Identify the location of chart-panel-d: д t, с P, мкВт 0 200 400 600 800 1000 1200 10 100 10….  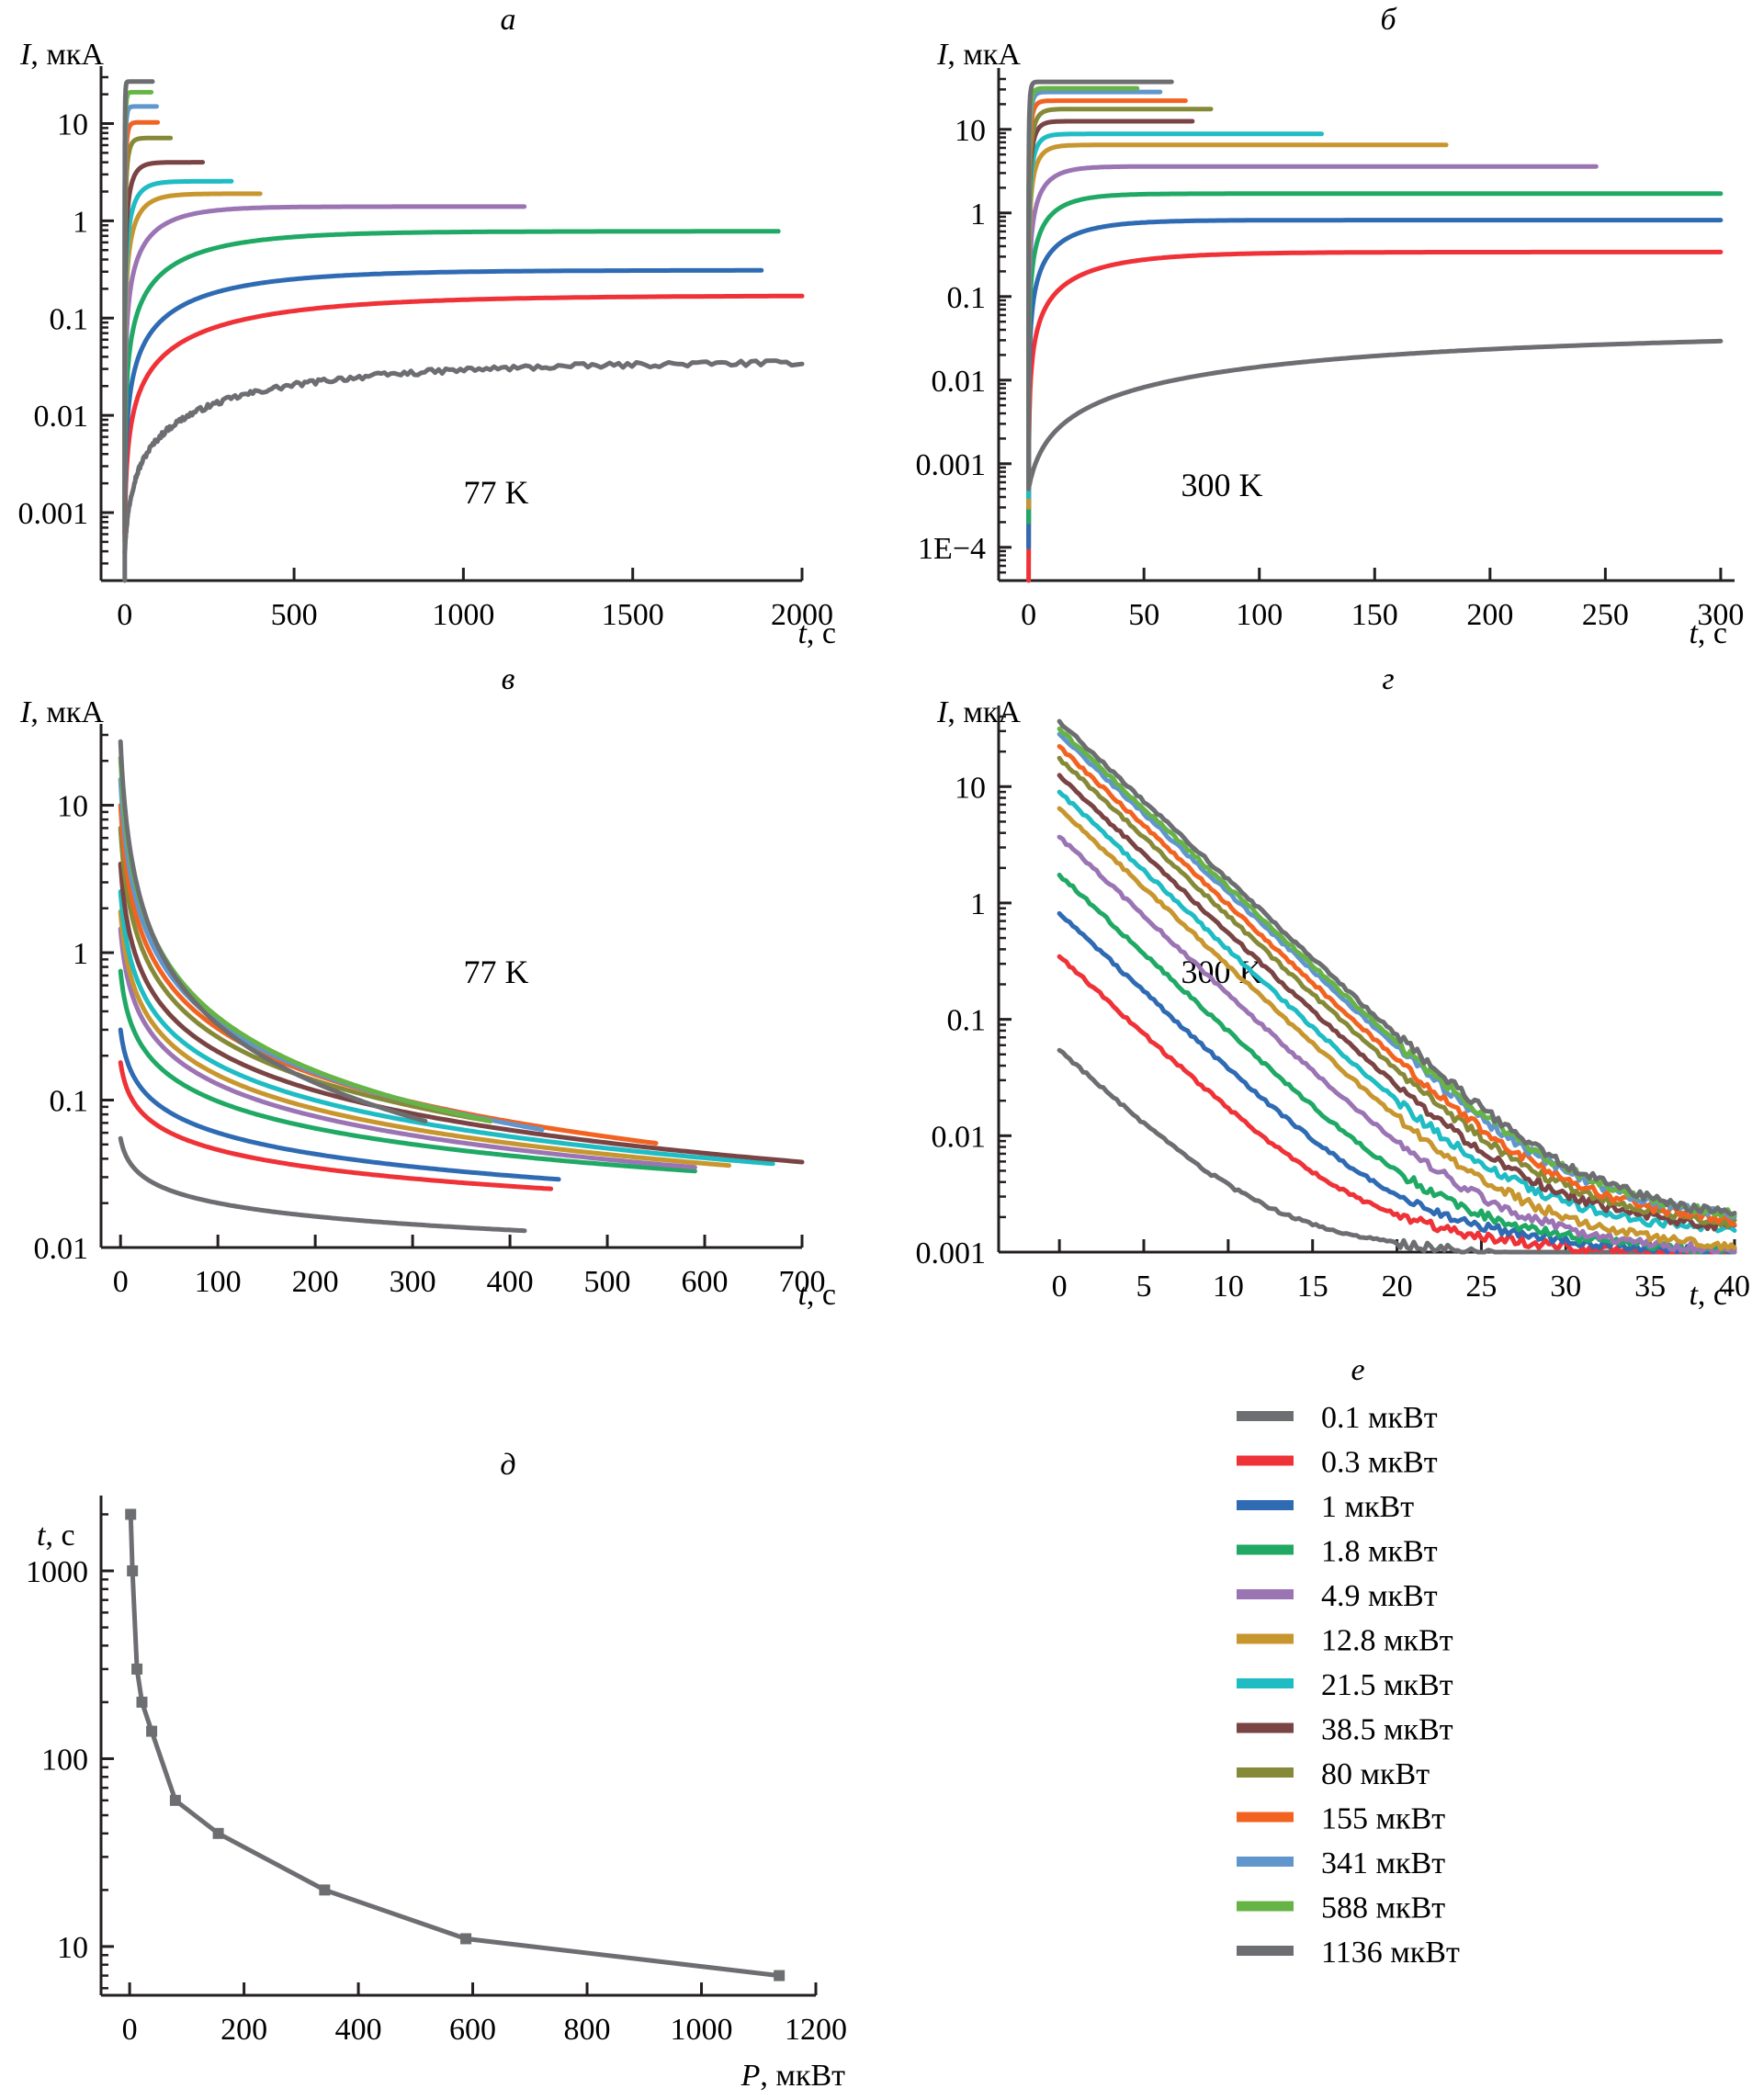
(436, 1770).